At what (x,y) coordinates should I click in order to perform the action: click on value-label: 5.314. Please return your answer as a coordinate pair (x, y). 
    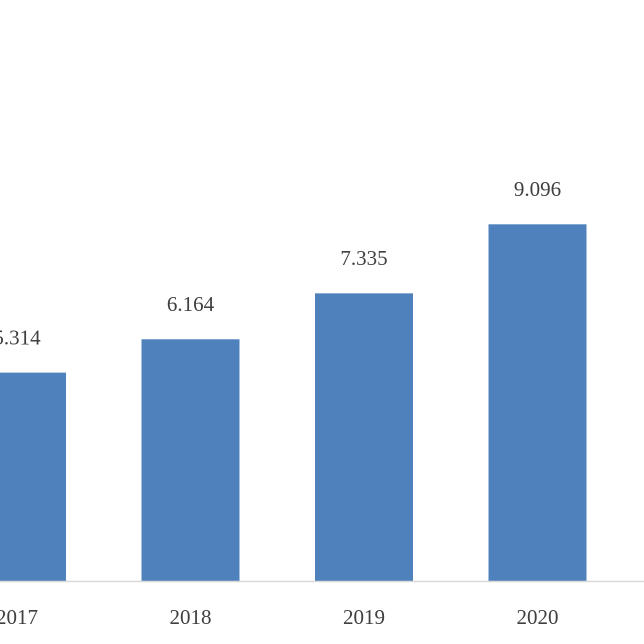
    Looking at the image, I should click on (20, 337).